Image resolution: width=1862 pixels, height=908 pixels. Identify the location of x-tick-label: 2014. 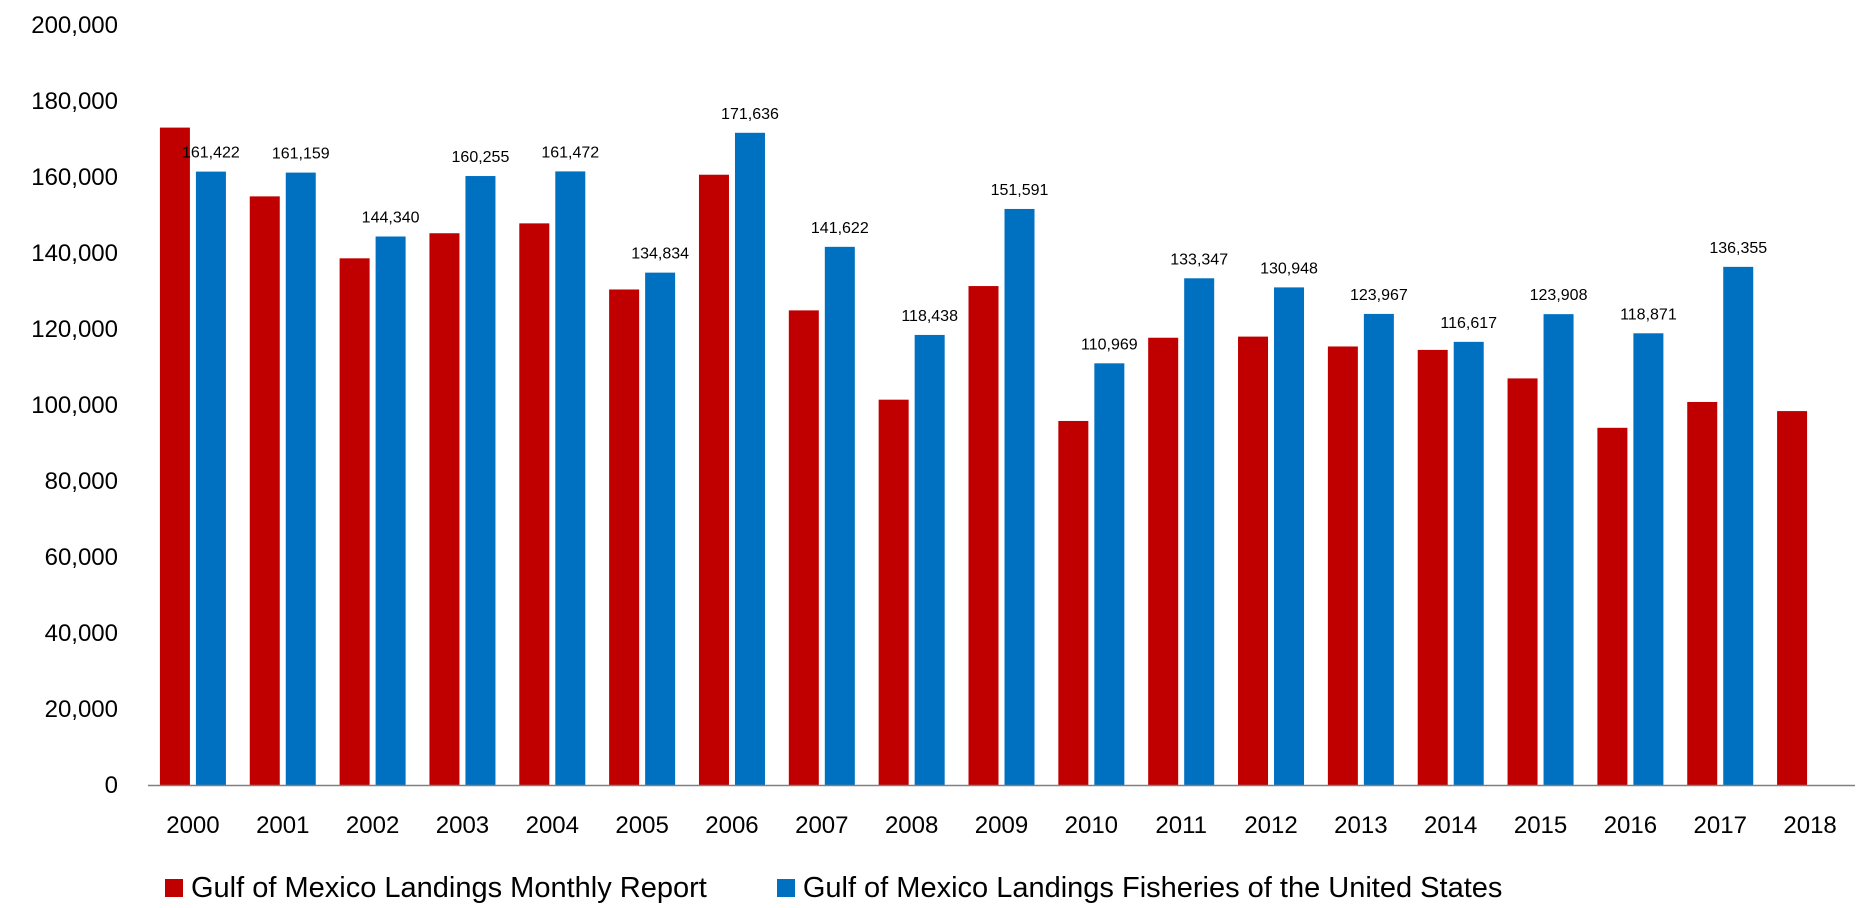
(1450, 825).